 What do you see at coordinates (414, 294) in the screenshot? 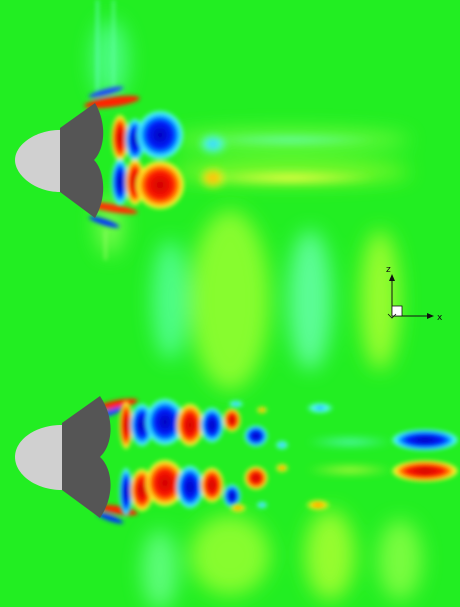
I see `axes-triad: z x` at bounding box center [414, 294].